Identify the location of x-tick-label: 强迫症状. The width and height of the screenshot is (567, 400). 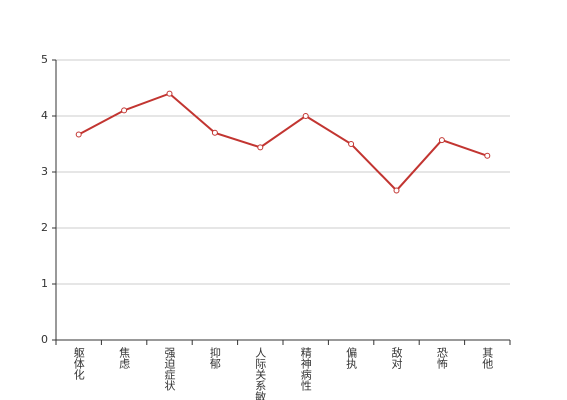
(169, 369).